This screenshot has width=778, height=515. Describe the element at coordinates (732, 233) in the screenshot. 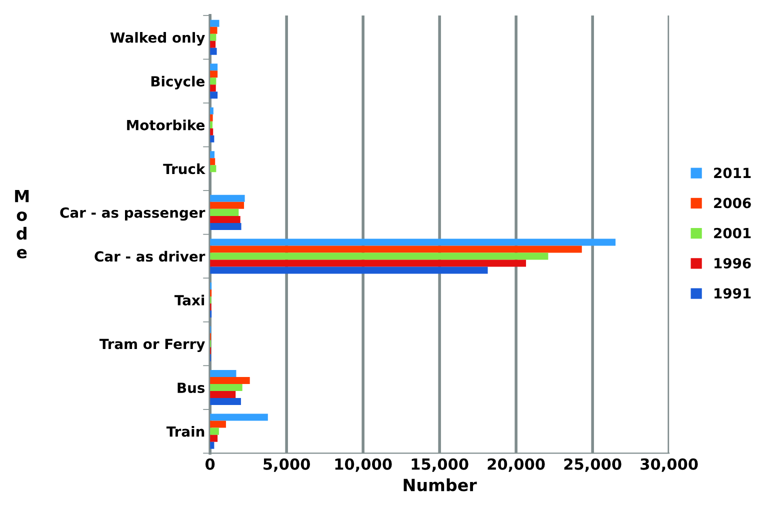

I see `legend-label: 2001` at that location.